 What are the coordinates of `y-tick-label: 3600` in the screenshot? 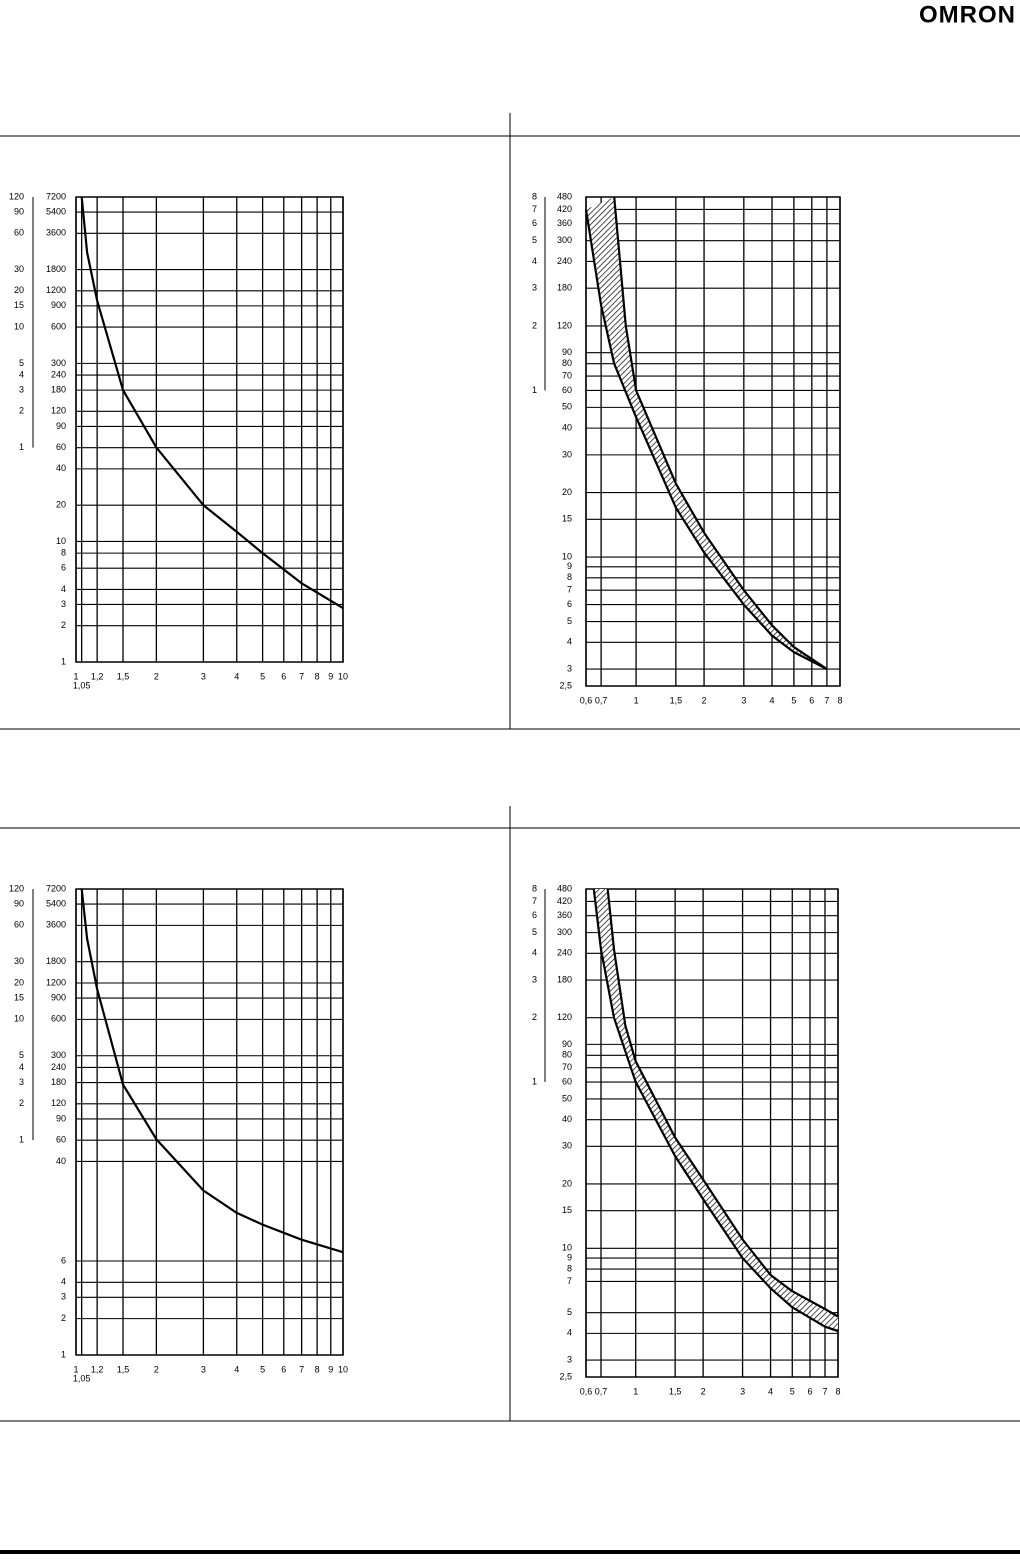 It's located at (56, 925).